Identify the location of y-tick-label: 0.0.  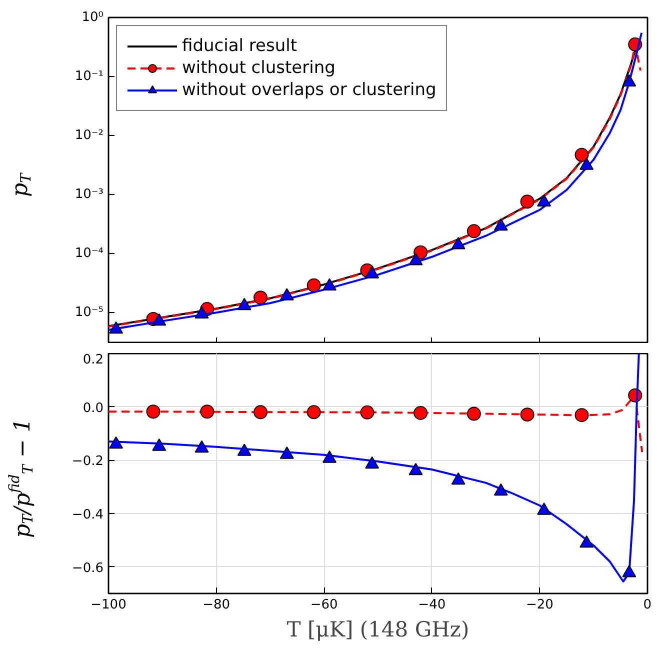
(93, 408).